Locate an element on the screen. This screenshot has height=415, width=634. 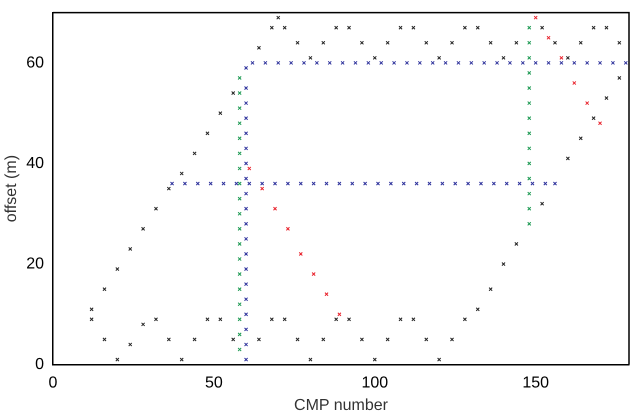
x-tick-label: 0 is located at coordinates (53, 383).